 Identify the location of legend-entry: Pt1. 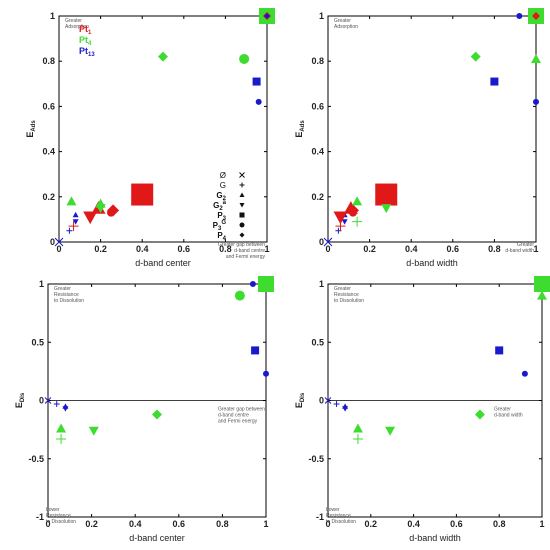
(85, 30).